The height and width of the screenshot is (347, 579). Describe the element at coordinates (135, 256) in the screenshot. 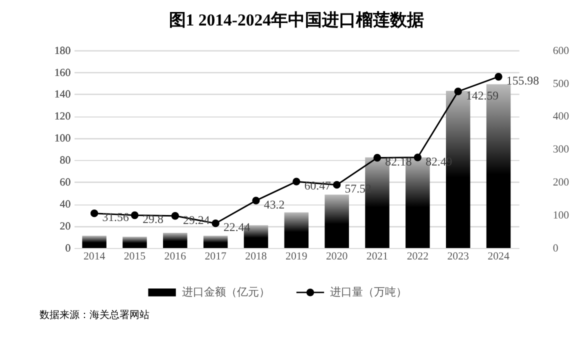

I see `x-tick-label: 2015` at that location.